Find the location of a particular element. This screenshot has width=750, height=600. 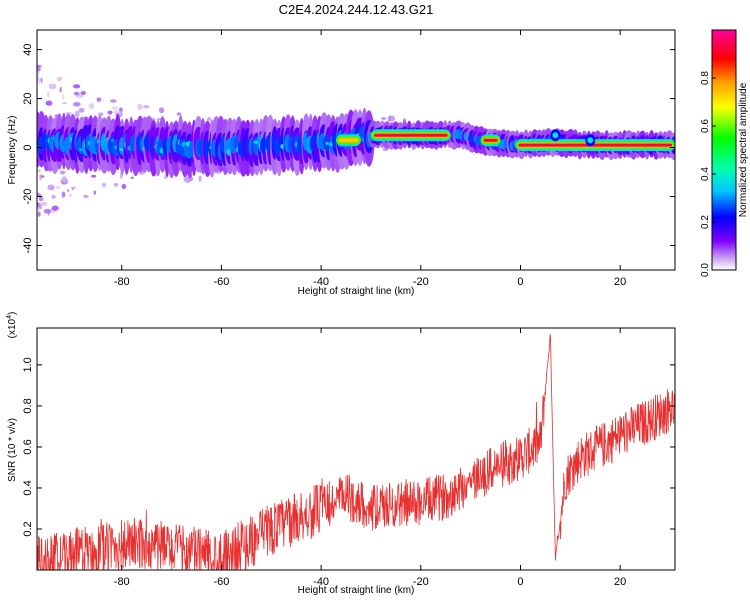

colorbar-tick-label: 0.8 is located at coordinates (705, 78).